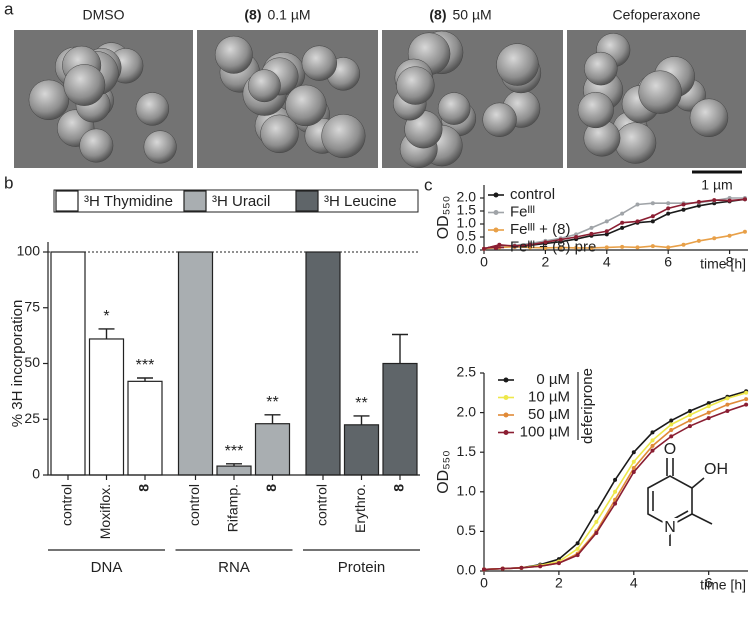 This screenshot has width=754, height=619. I want to click on image-concentration: 50 µM, so click(472, 15).